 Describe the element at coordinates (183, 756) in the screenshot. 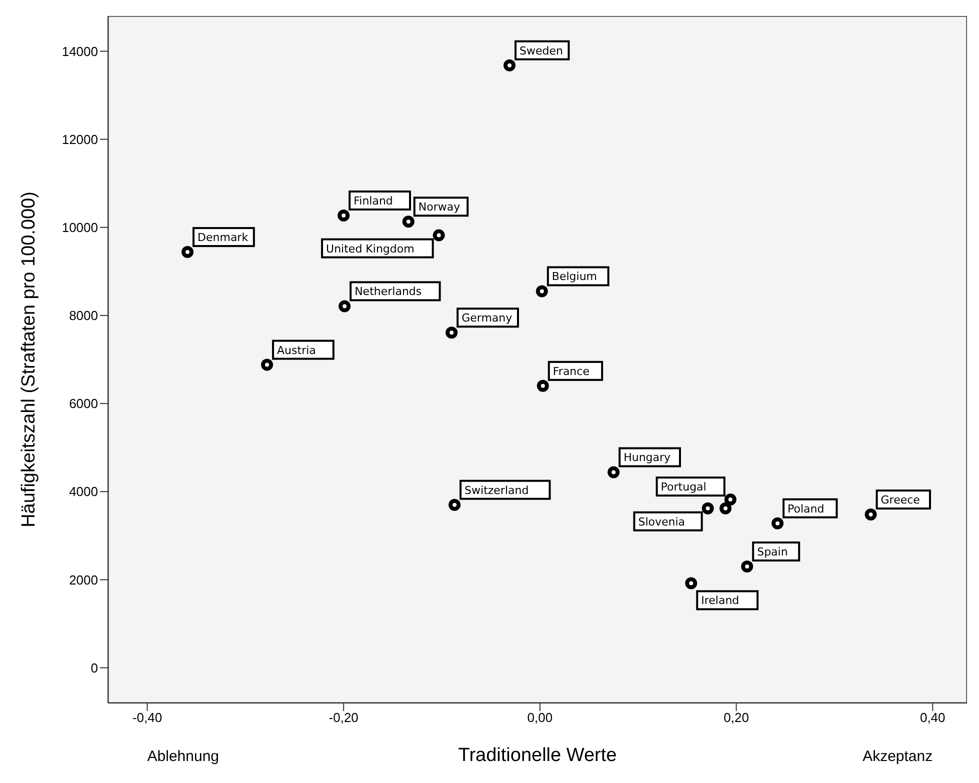

I see `text: Ablehnung` at that location.